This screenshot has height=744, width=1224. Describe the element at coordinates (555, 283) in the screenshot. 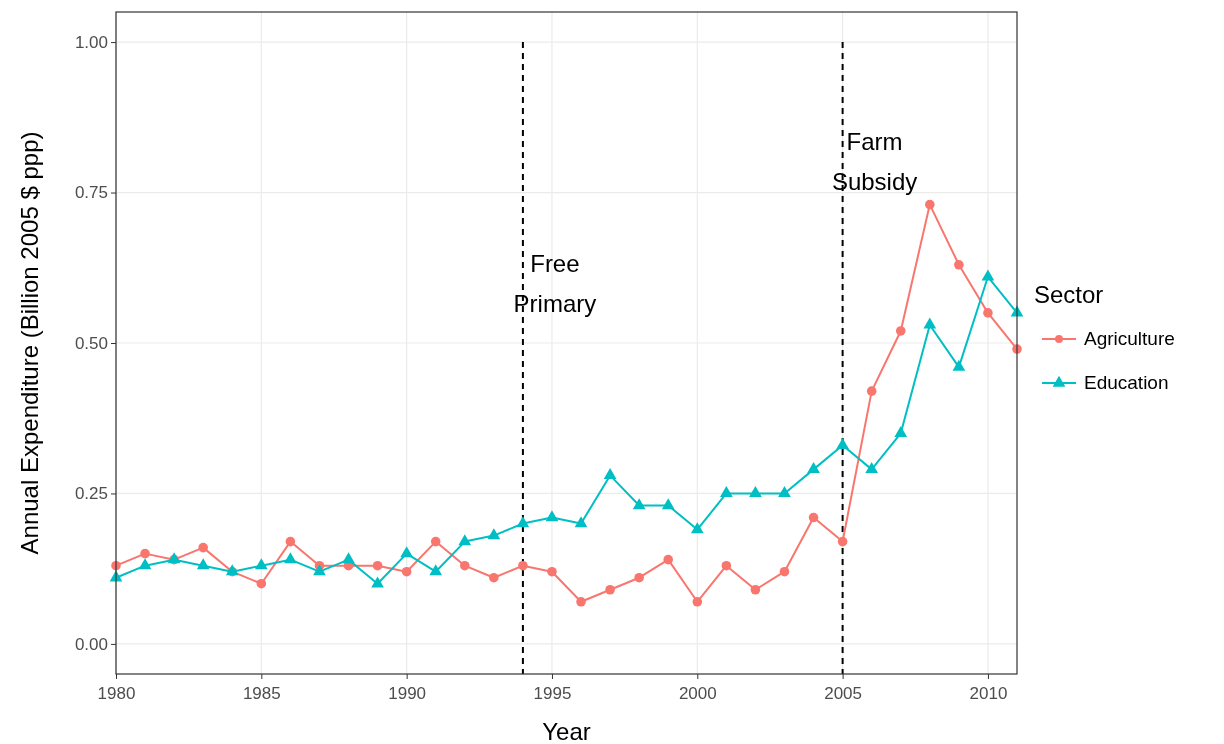

I see `ref-line-label: Free Primary` at that location.